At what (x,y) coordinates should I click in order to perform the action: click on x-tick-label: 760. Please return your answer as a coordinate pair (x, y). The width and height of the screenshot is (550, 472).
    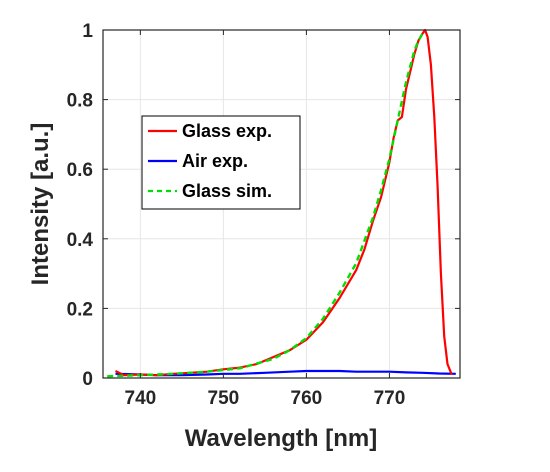
    Looking at the image, I should click on (307, 398).